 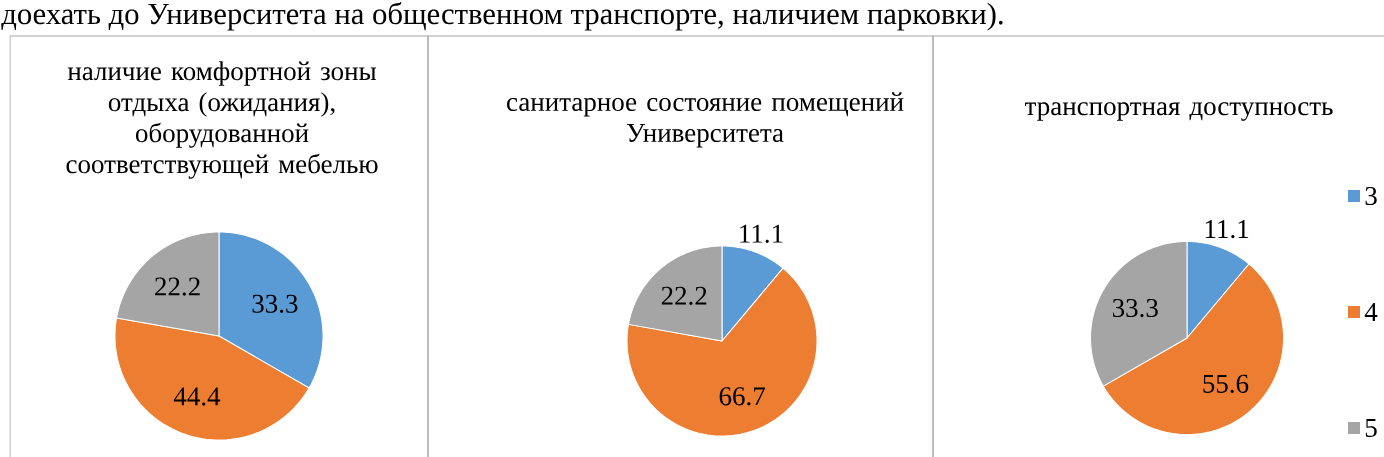 I want to click on legend-label: 5, so click(x=1371, y=428).